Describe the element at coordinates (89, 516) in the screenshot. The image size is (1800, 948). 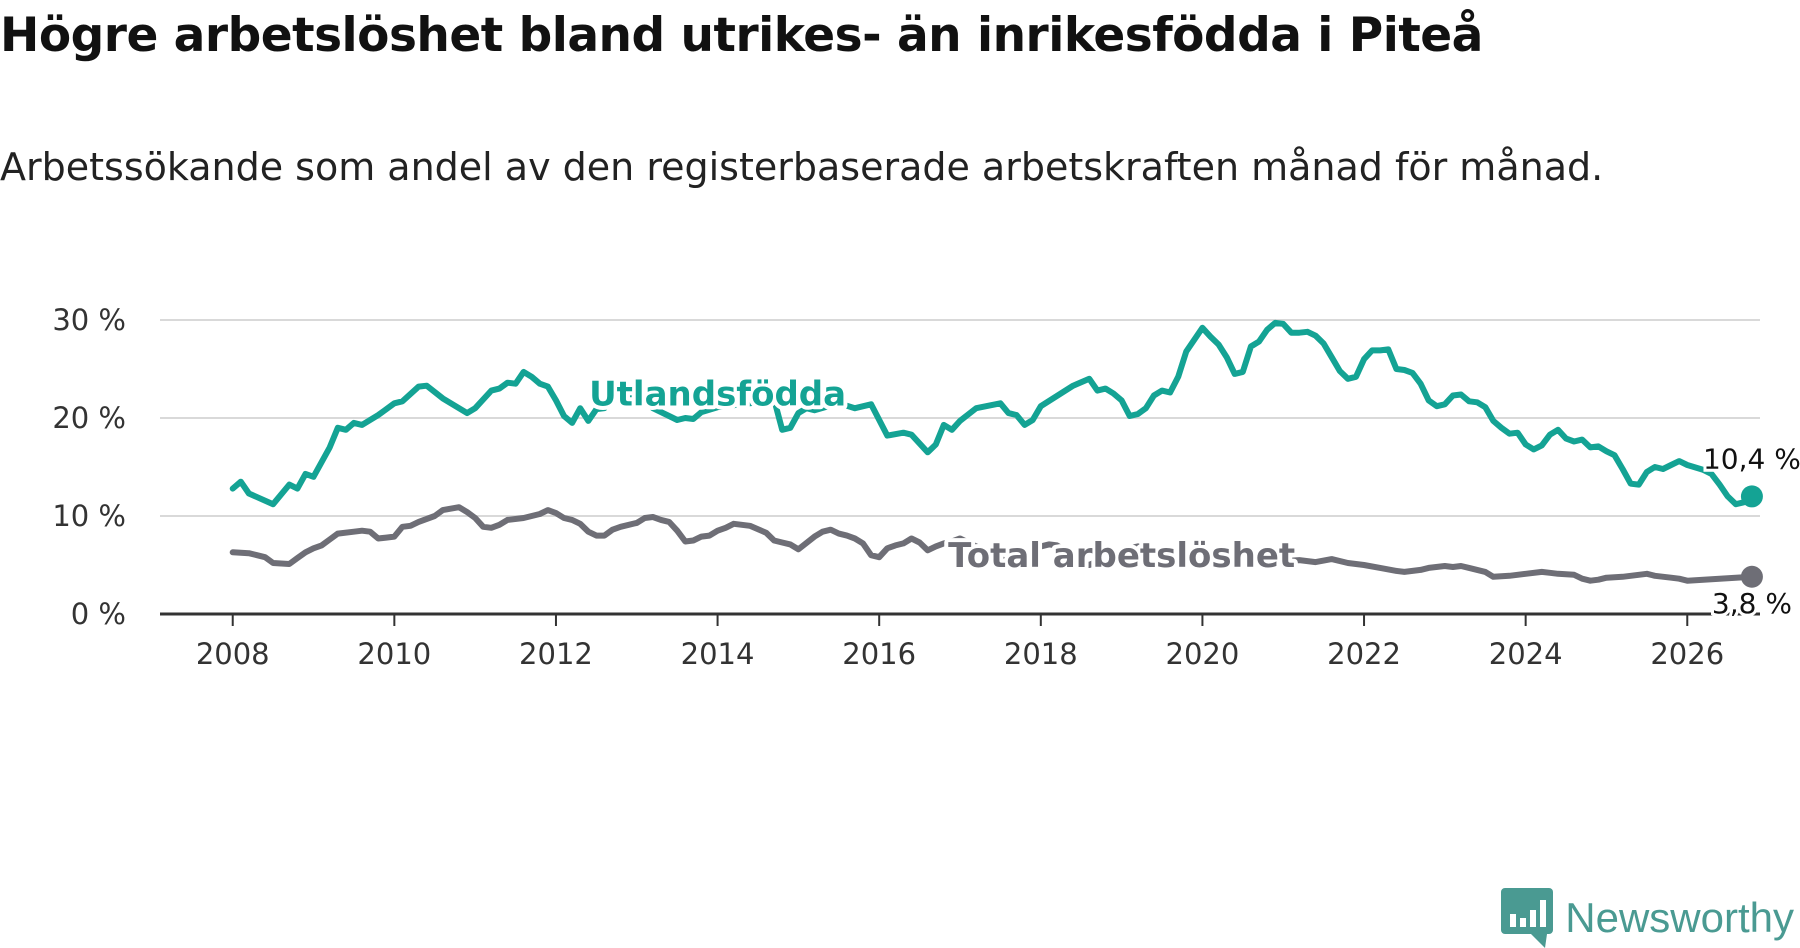
I see `y-tick-label: 10 %` at that location.